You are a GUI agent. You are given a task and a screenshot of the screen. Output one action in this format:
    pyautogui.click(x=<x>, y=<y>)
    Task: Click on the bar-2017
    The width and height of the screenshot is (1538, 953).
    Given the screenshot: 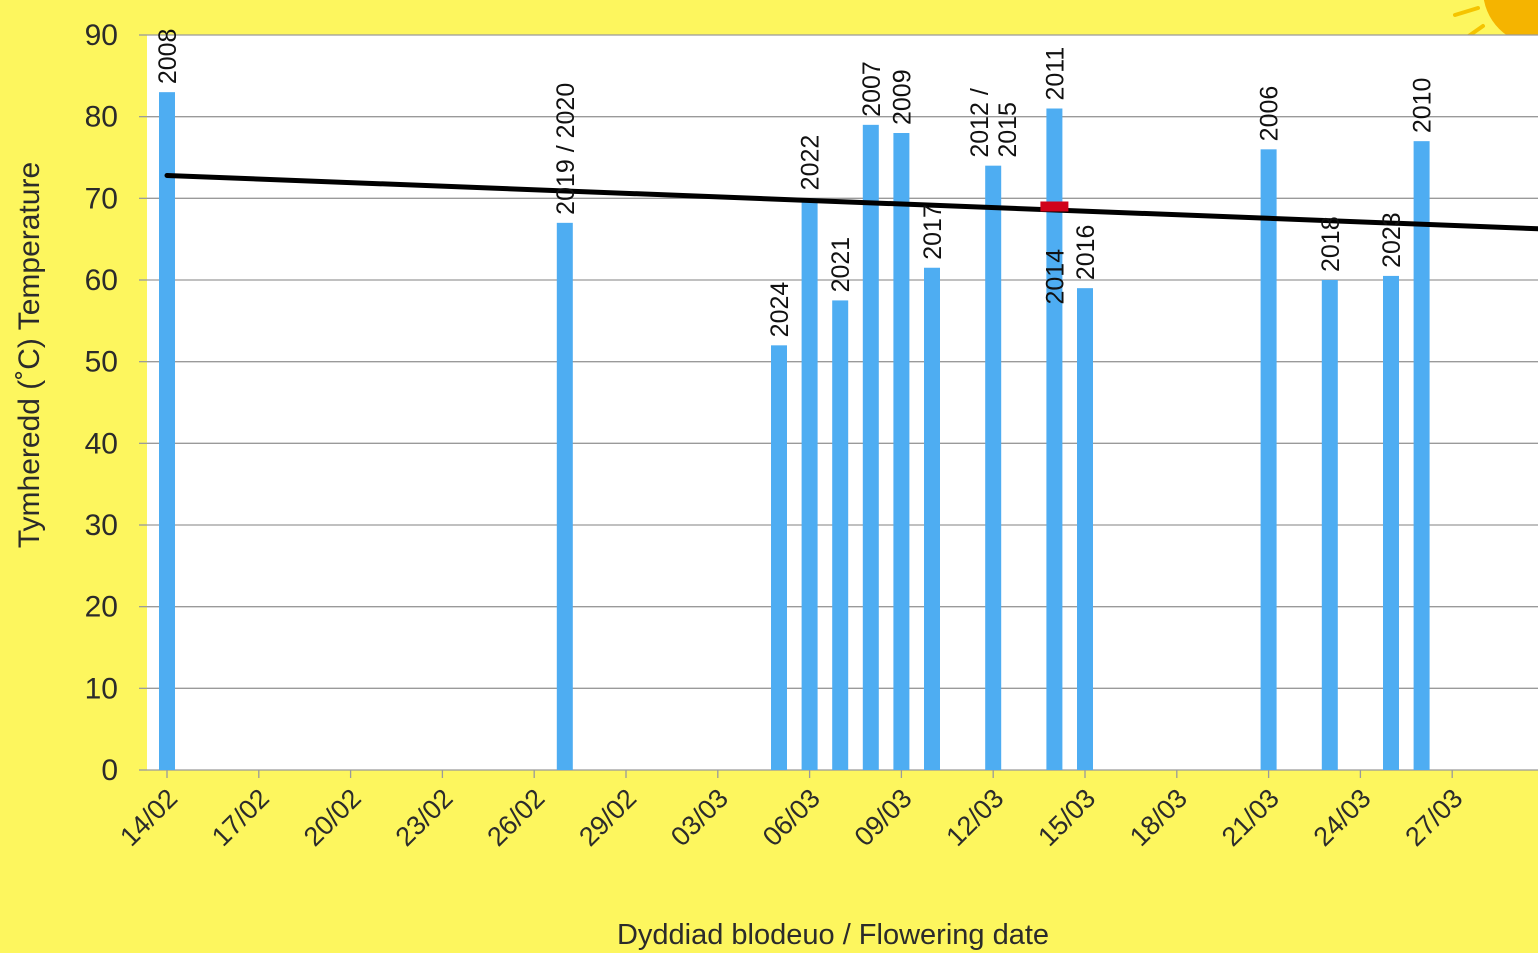 What is the action you would take?
    pyautogui.click(x=932, y=518)
    